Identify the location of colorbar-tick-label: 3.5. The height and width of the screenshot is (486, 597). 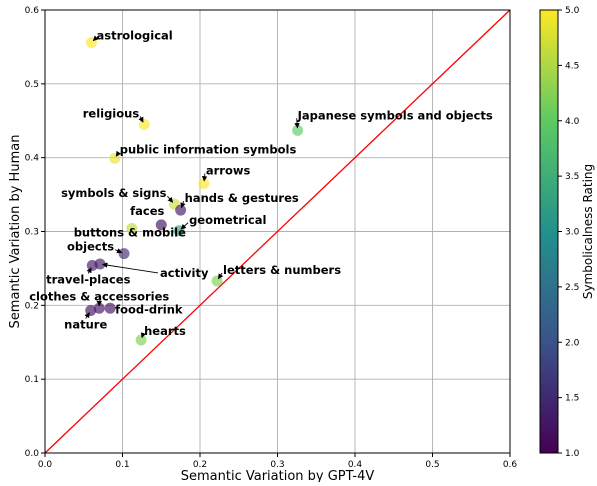
(572, 177).